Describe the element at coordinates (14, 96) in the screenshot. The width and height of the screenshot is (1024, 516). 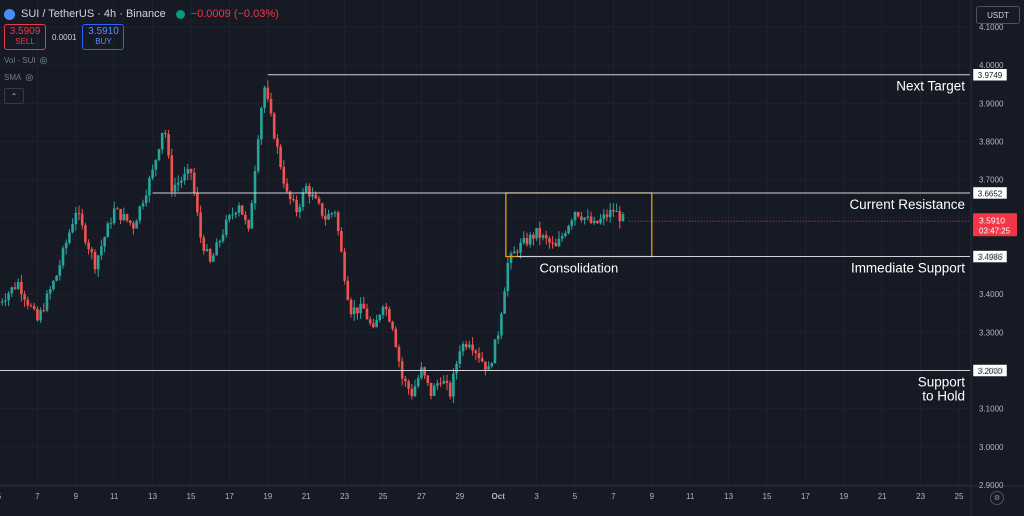
I see `collapse-indicators-button: ⌃` at that location.